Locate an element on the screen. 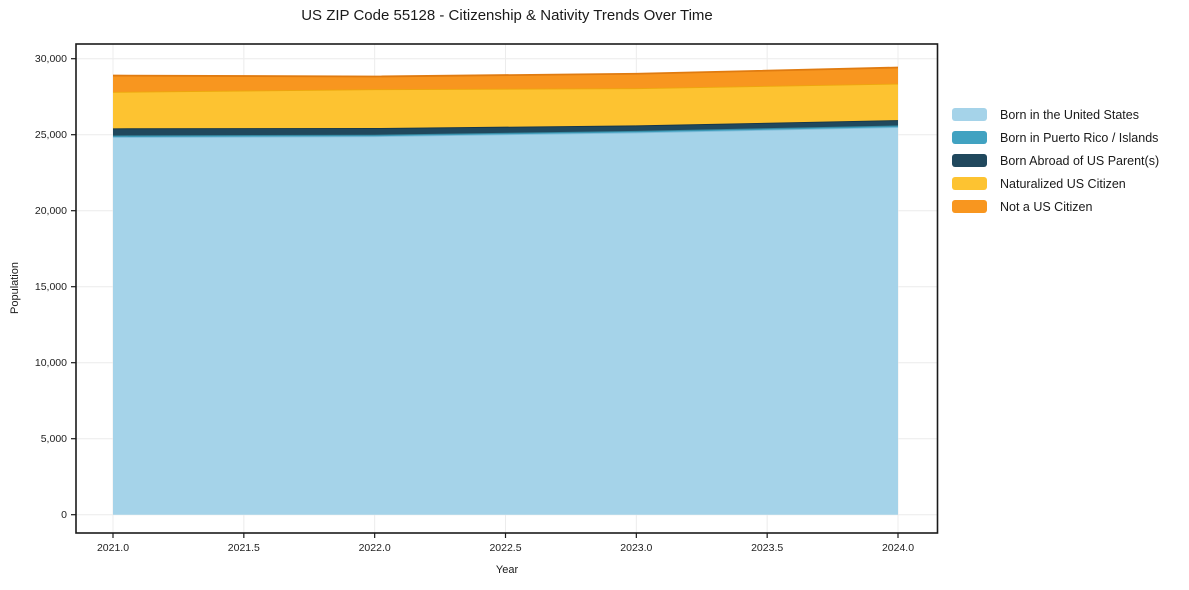  y-axis-title: Population is located at coordinates (15, 288).